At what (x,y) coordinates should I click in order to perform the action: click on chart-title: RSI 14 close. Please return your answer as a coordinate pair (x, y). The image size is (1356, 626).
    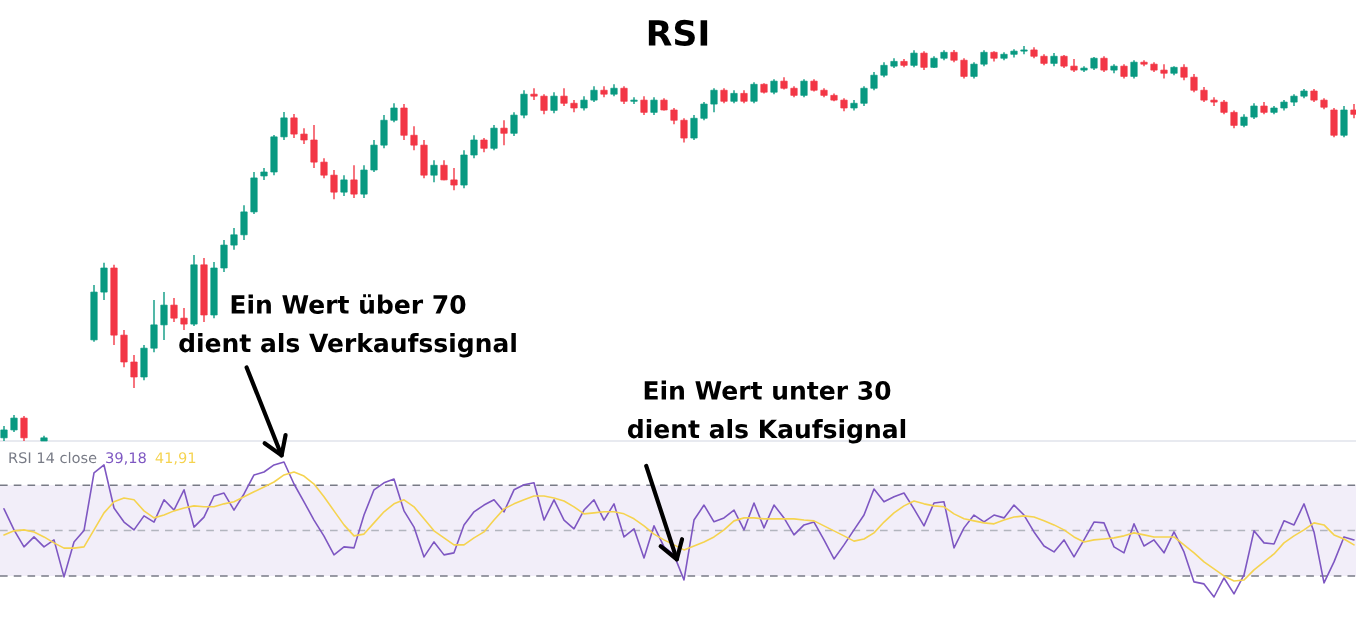
    Looking at the image, I should click on (53, 457).